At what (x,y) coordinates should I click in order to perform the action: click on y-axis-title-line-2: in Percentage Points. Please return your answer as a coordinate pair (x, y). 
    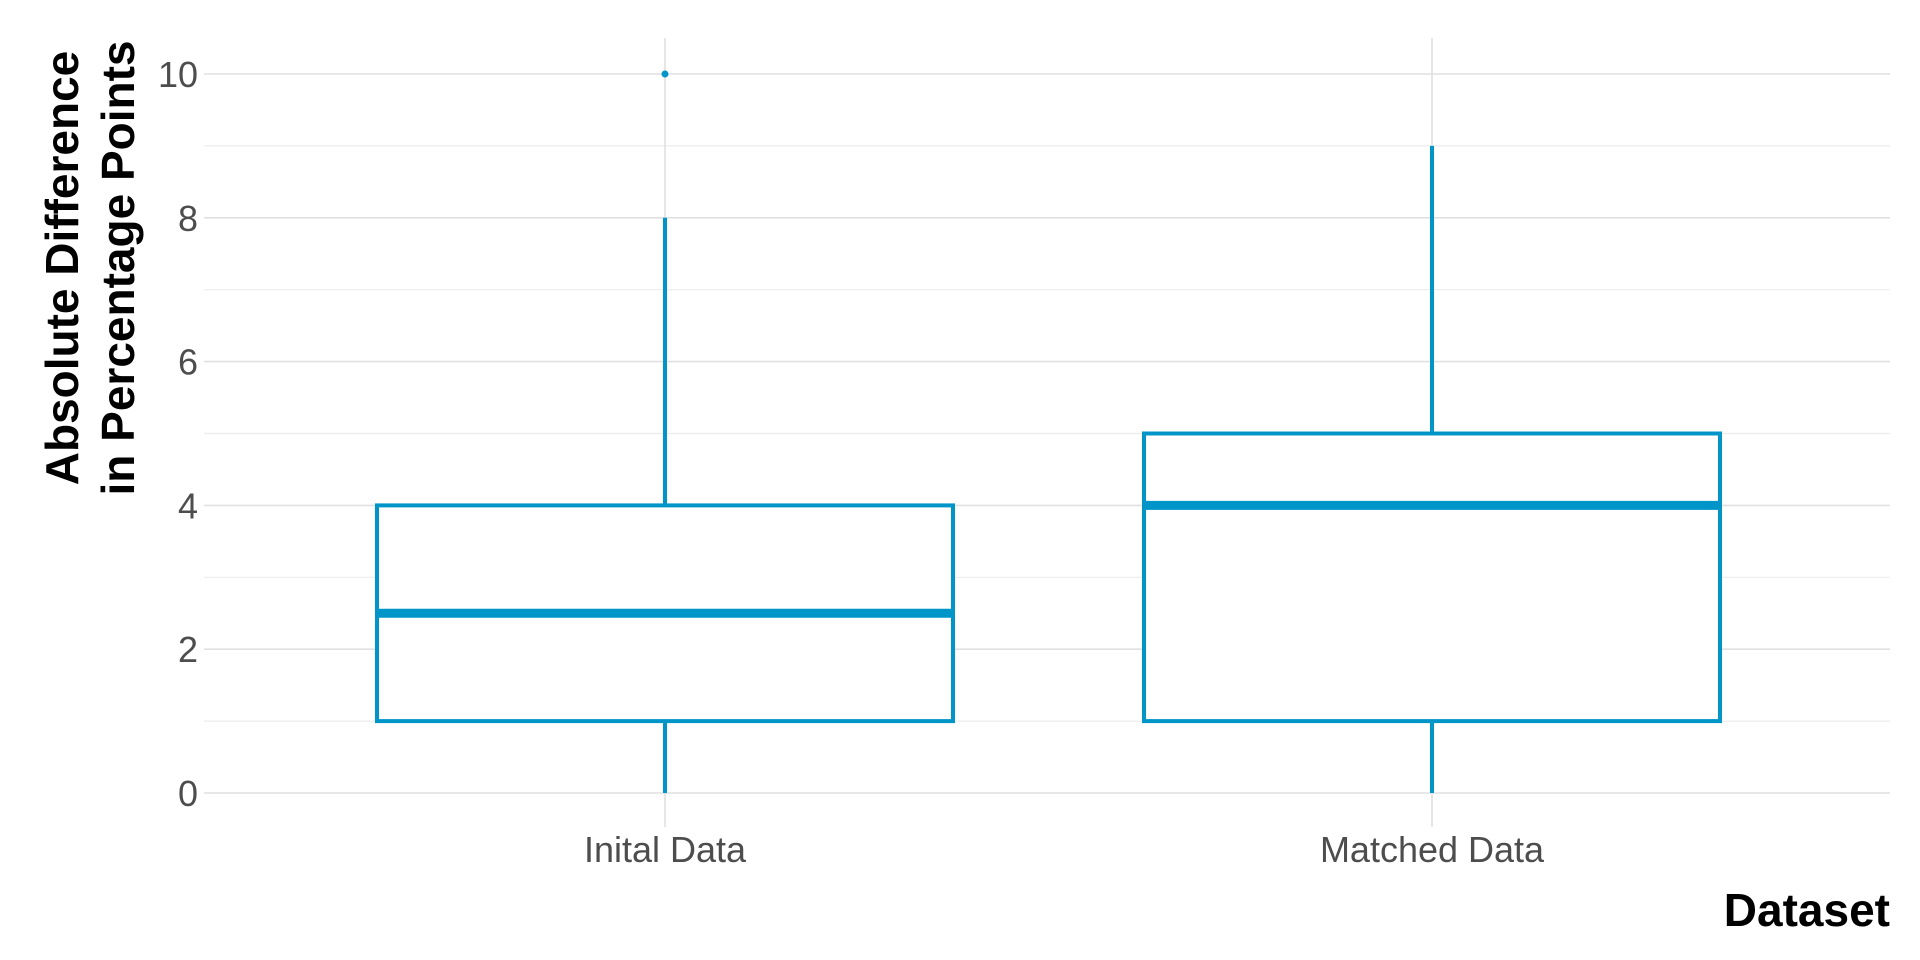
    Looking at the image, I should click on (118, 267).